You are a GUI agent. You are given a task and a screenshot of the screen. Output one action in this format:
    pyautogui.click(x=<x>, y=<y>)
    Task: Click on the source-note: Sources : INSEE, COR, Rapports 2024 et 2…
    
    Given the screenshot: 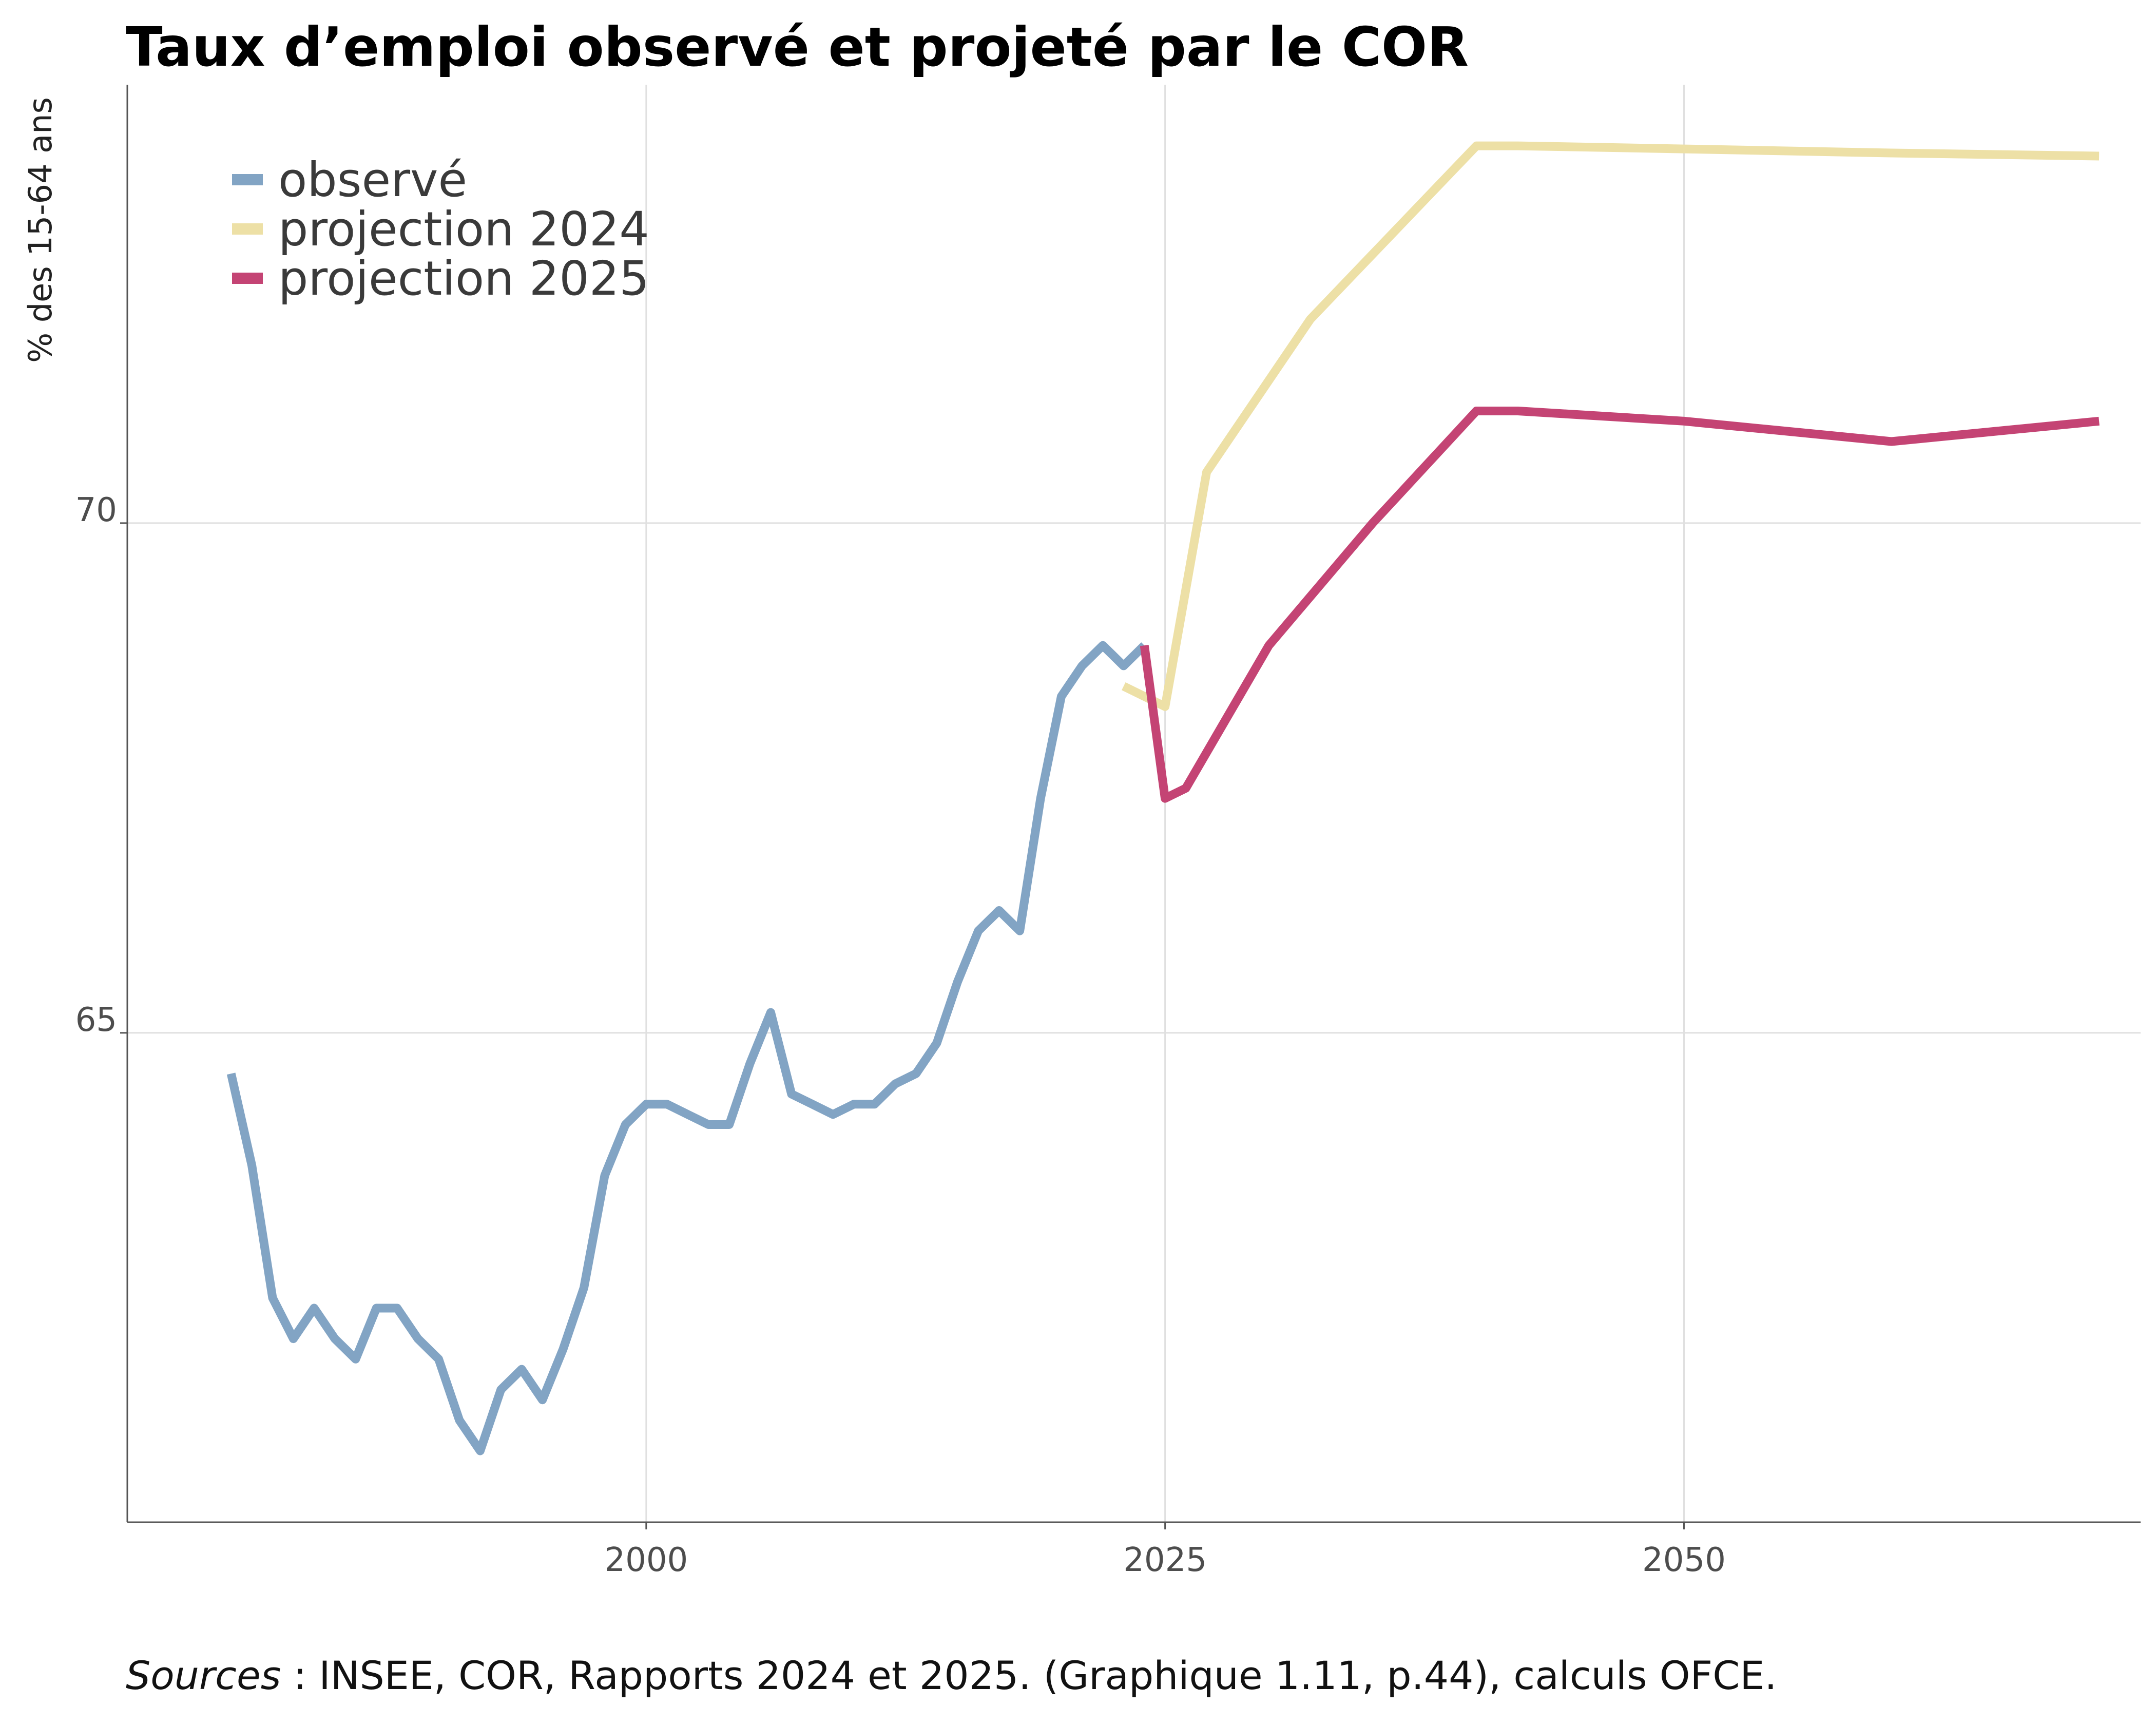 What is the action you would take?
    pyautogui.click(x=951, y=1675)
    